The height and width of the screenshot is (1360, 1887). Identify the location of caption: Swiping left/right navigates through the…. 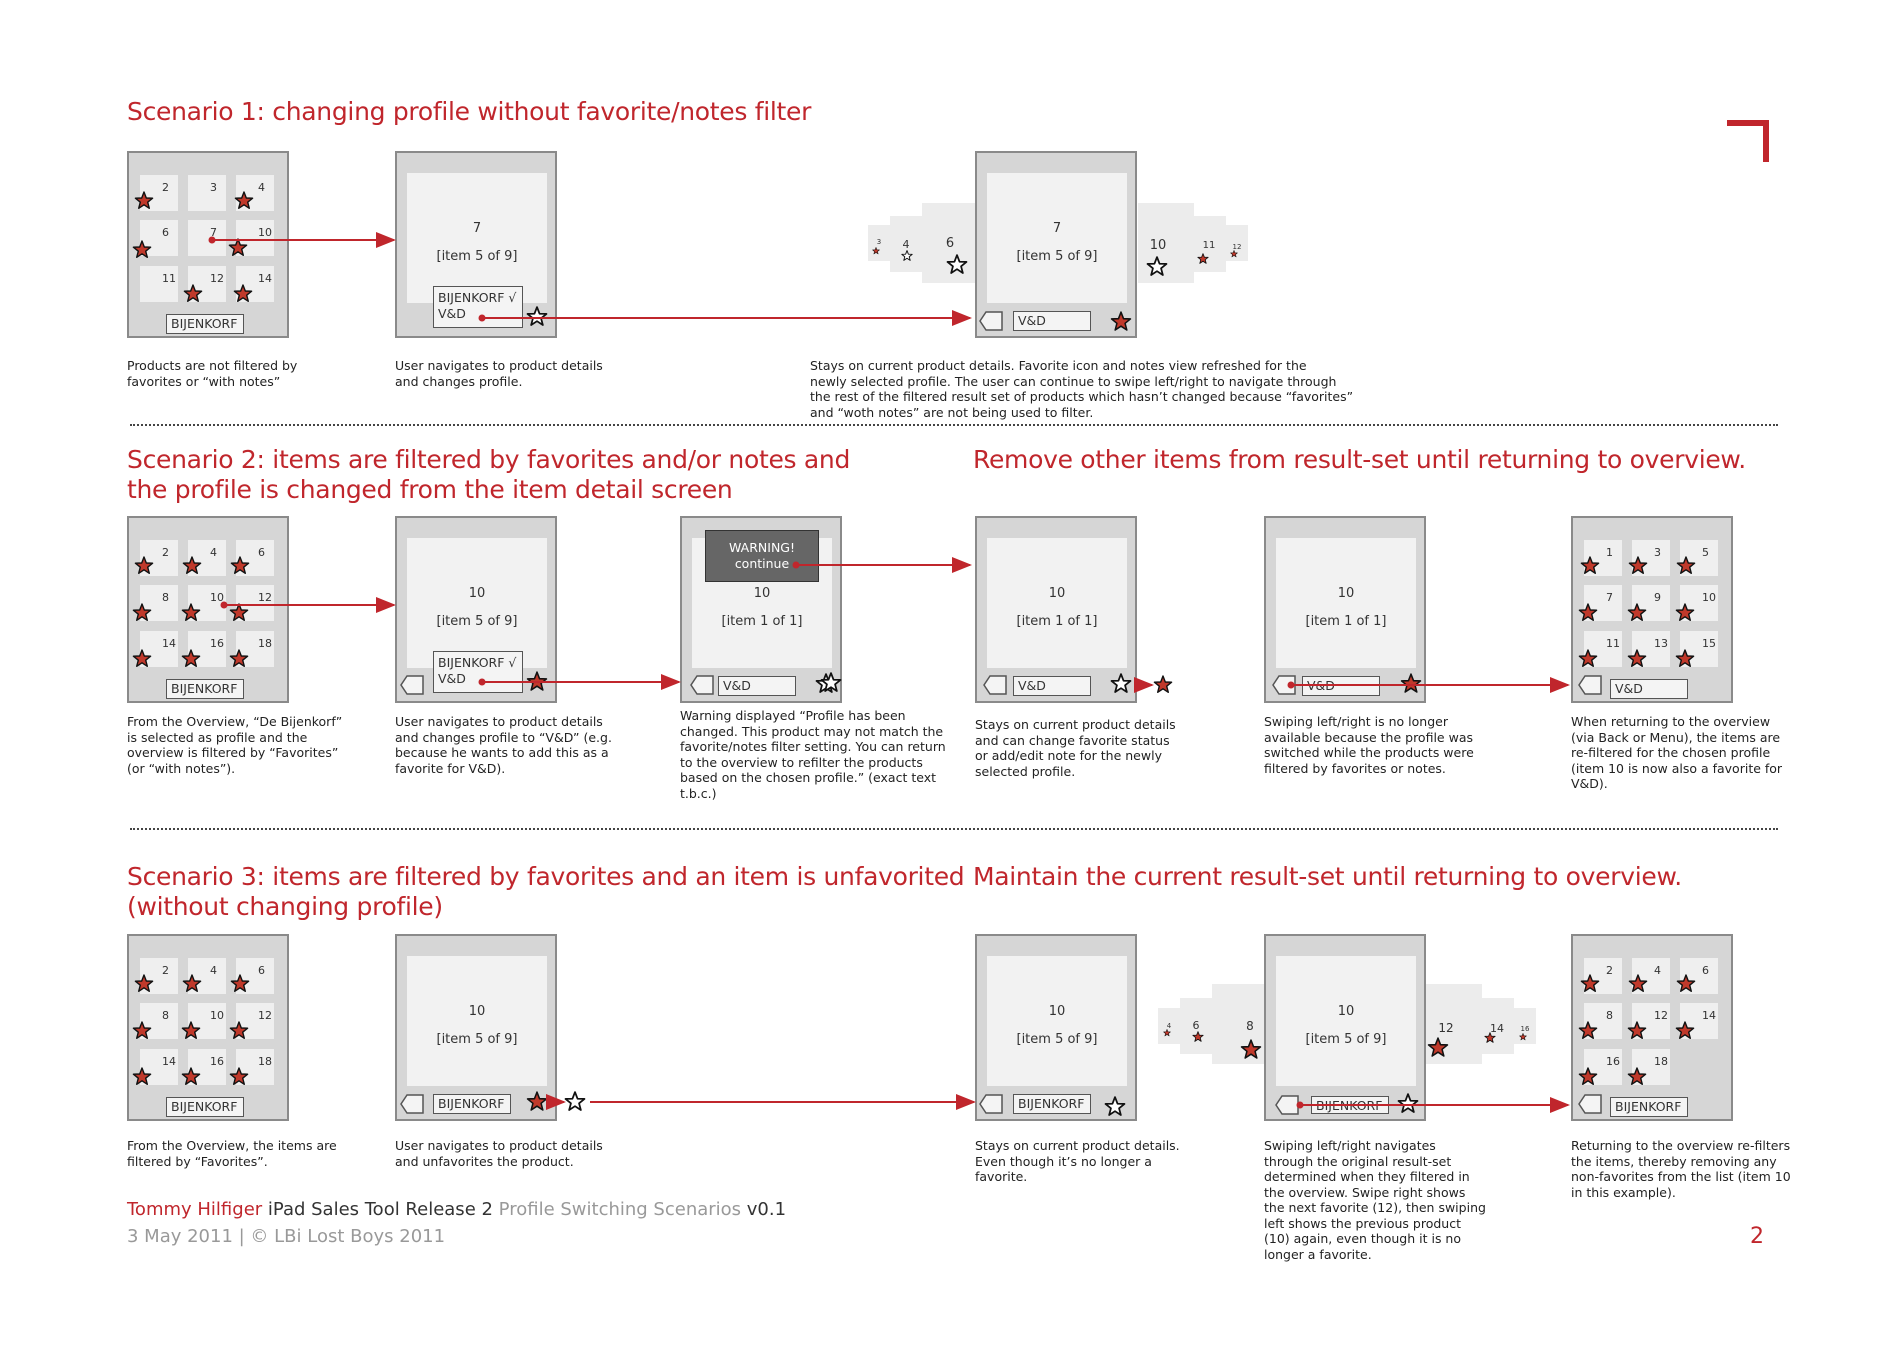
(1375, 1200).